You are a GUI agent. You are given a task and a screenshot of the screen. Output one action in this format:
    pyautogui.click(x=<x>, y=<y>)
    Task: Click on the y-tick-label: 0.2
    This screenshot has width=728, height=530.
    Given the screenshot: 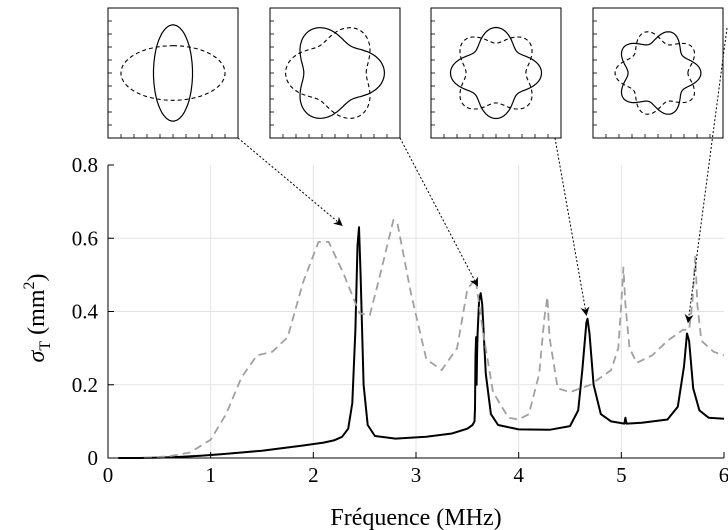 What is the action you would take?
    pyautogui.click(x=85, y=385)
    